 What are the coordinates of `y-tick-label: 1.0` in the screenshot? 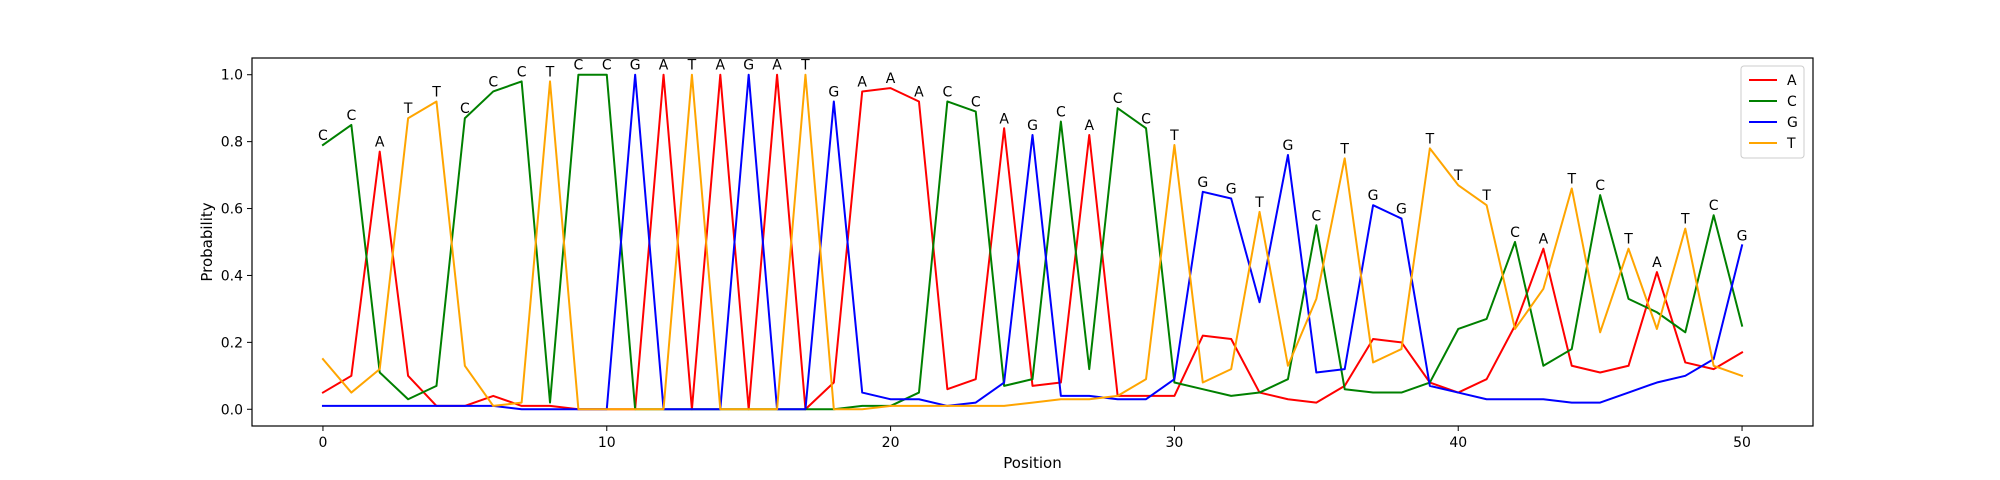 It's located at (232, 76).